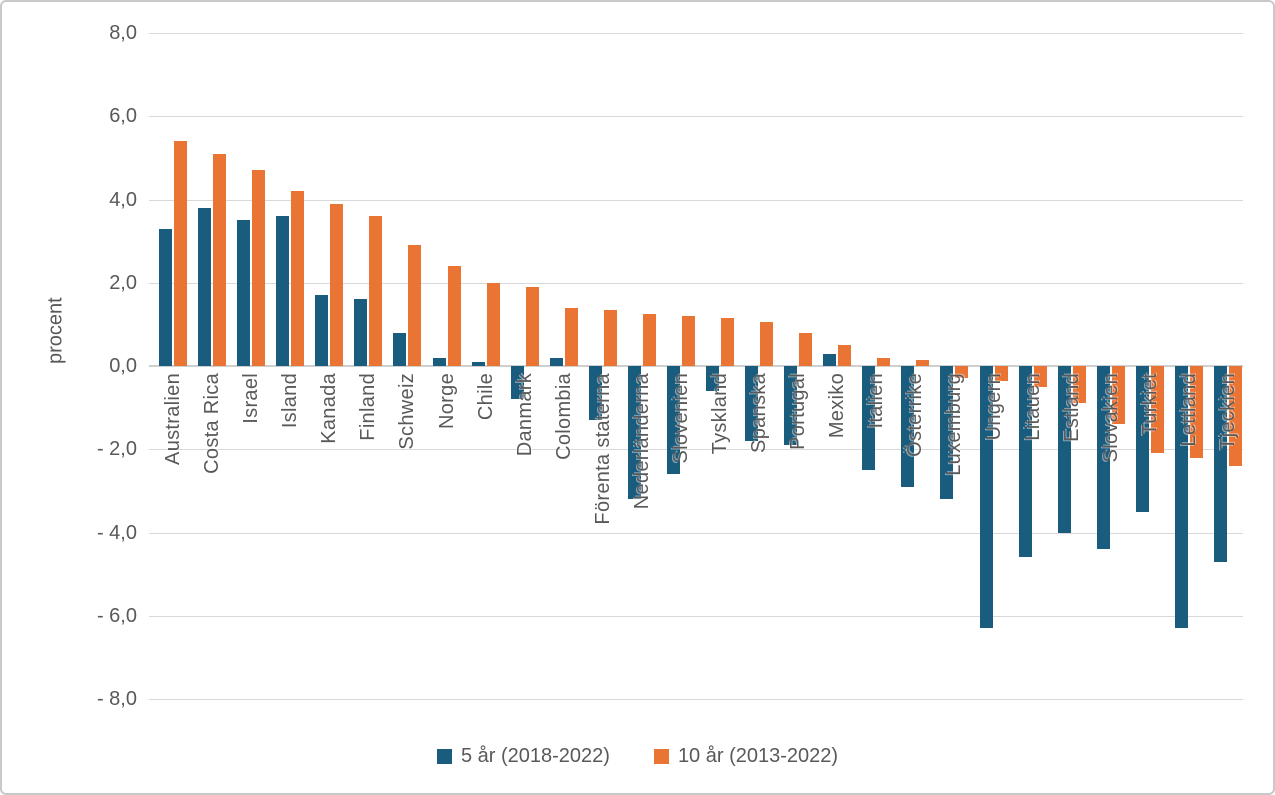 The image size is (1275, 795). I want to click on category-label: Tyskland, so click(720, 414).